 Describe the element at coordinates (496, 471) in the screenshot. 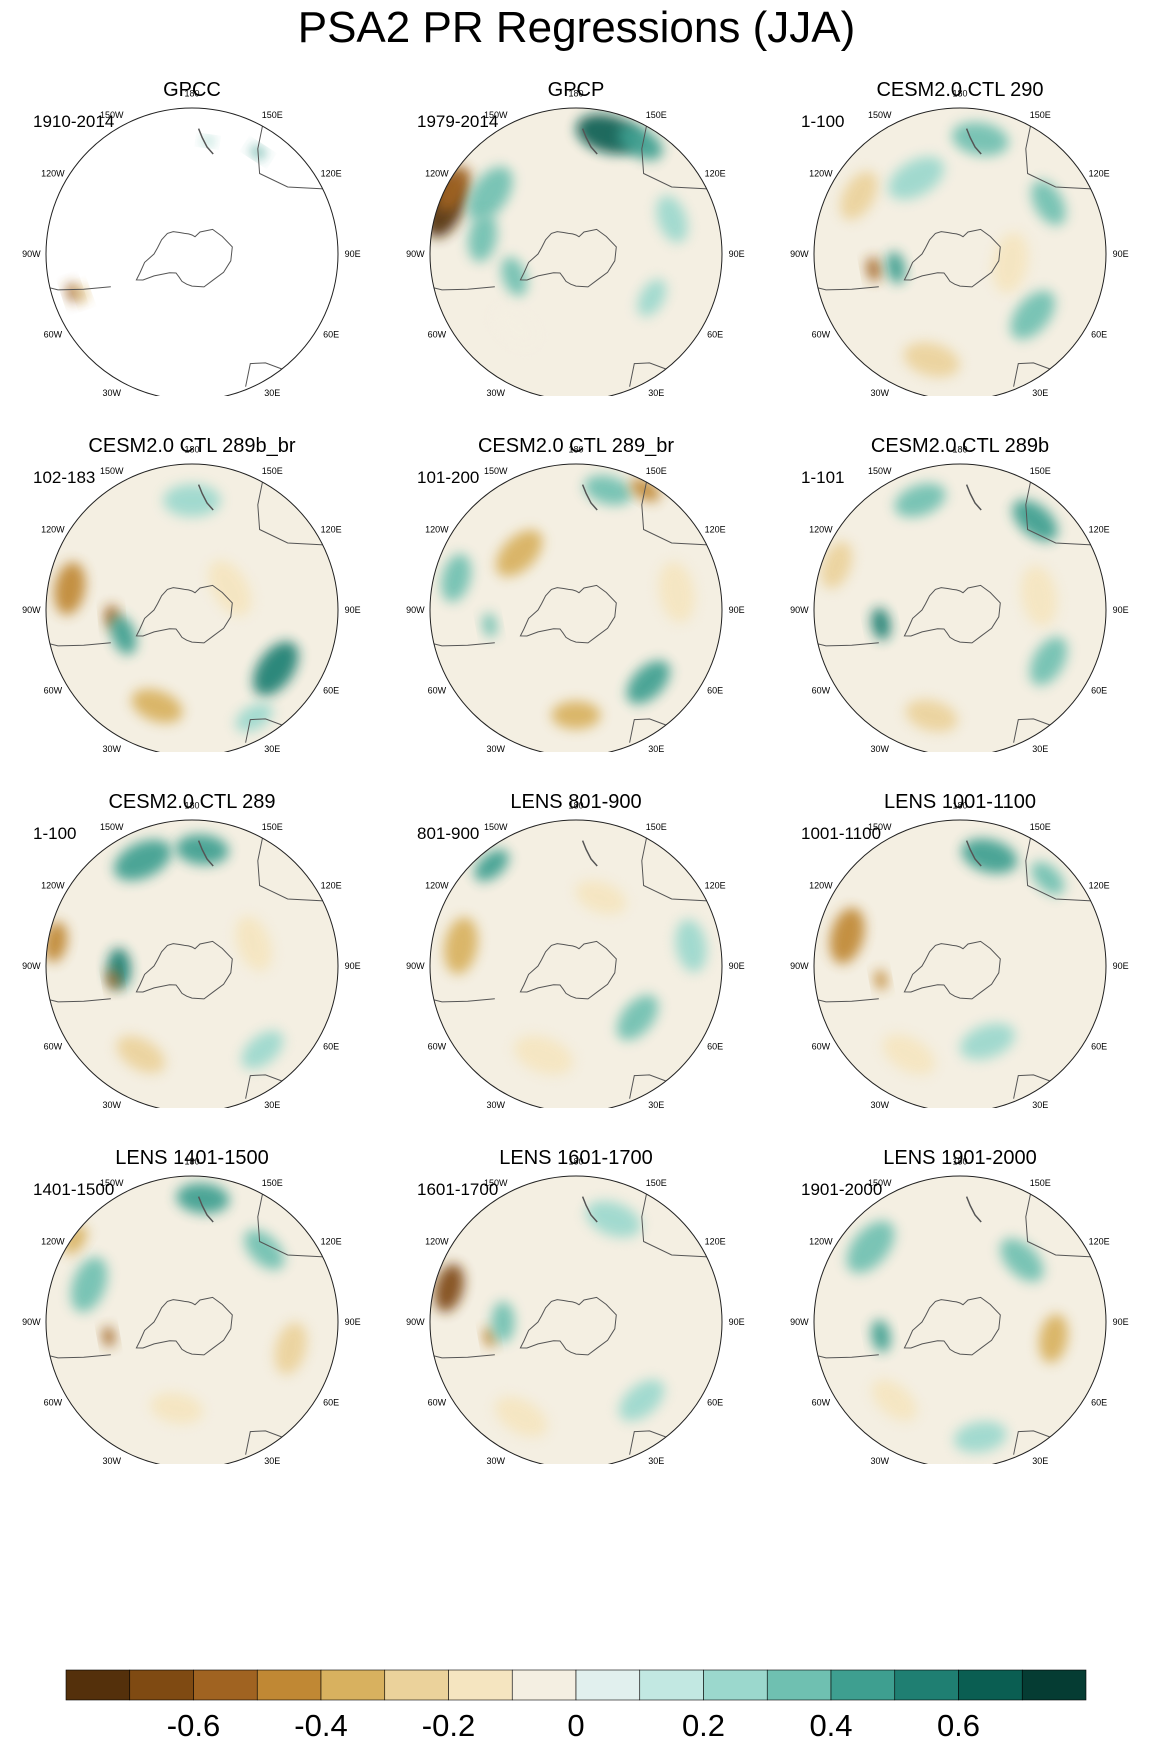

I see `longitude-label: 150W` at that location.